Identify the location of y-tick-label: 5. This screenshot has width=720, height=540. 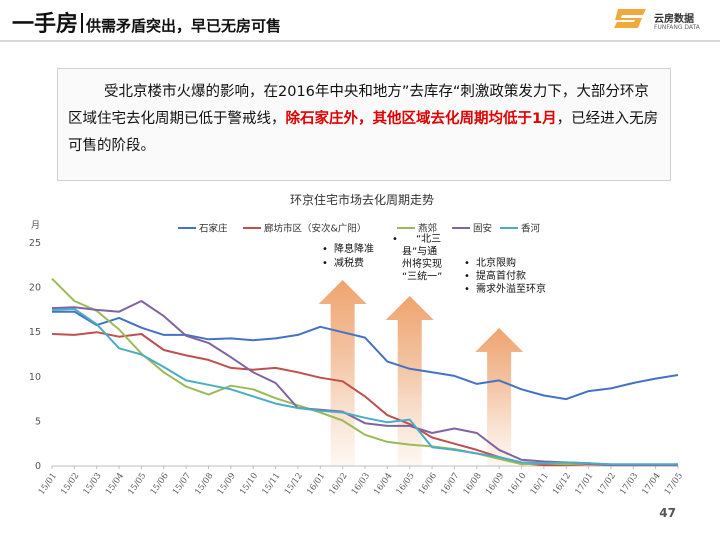
(38, 421).